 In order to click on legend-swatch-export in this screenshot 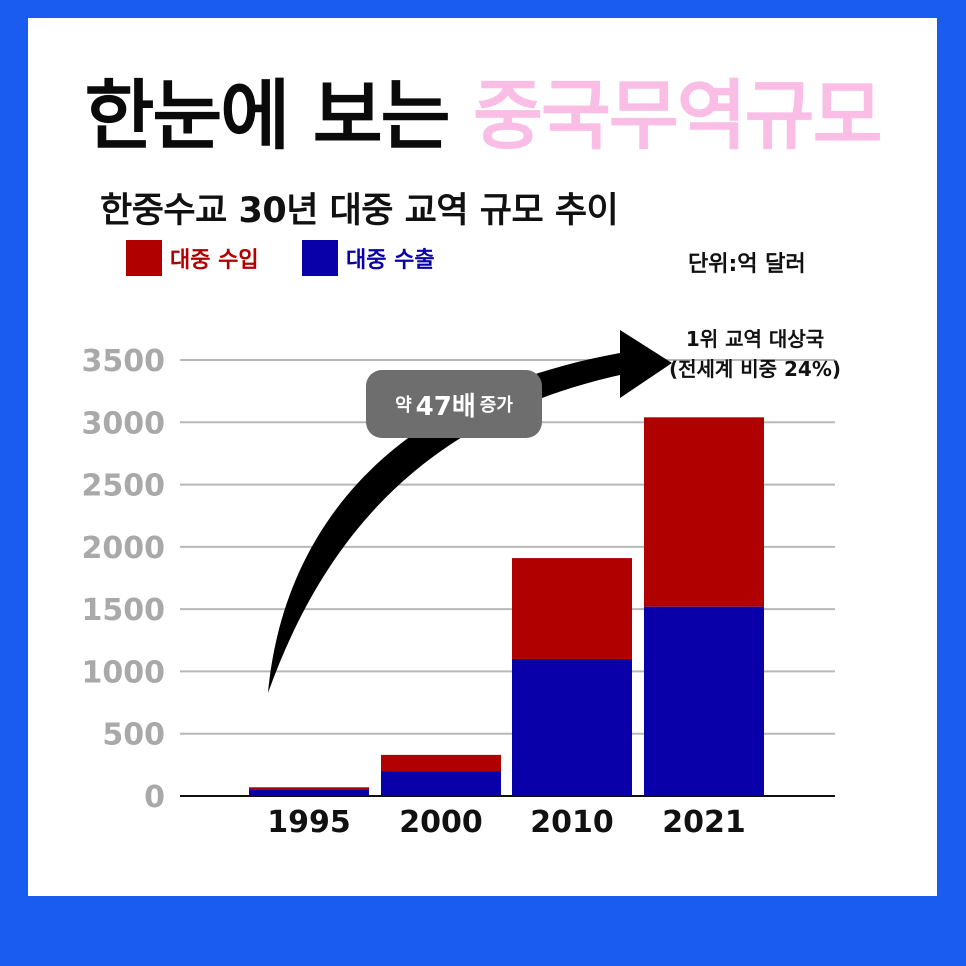, I will do `click(320, 258)`.